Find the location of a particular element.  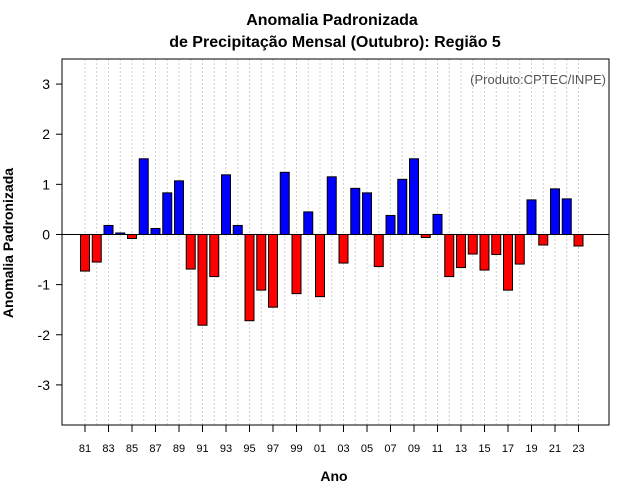

bar-2010 is located at coordinates (425, 235).